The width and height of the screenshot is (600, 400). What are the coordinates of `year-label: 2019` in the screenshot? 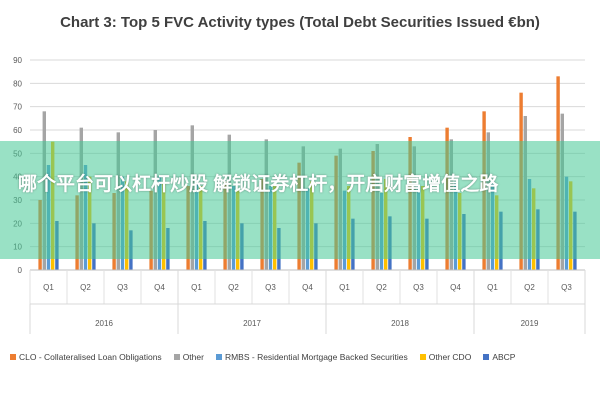 It's located at (530, 323).